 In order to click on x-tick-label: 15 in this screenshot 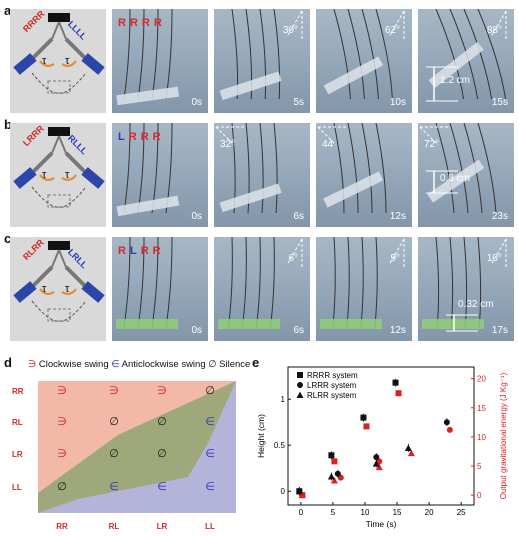, I will do `click(397, 512)`.